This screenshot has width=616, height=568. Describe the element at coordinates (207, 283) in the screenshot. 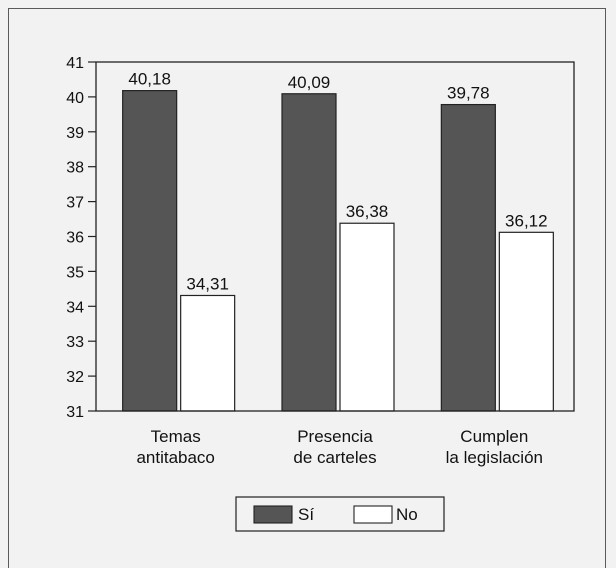

I see `data-label: 34,31` at that location.